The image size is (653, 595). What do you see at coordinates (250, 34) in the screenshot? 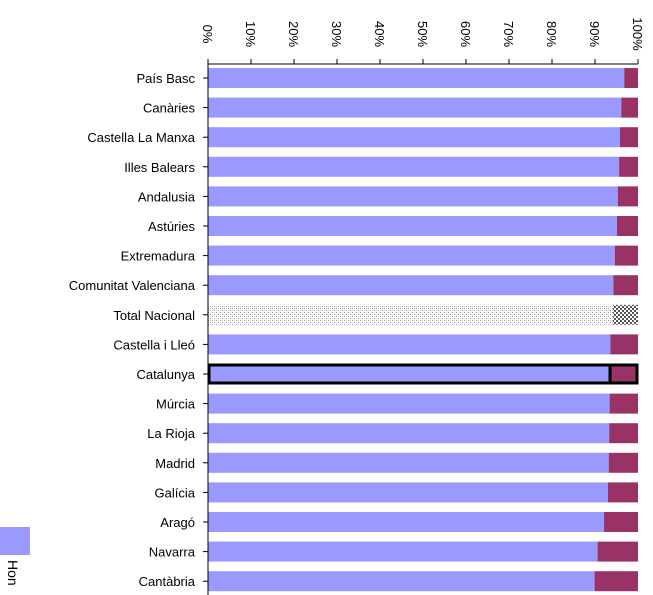
I see `x-tick-label: 10%` at bounding box center [250, 34].